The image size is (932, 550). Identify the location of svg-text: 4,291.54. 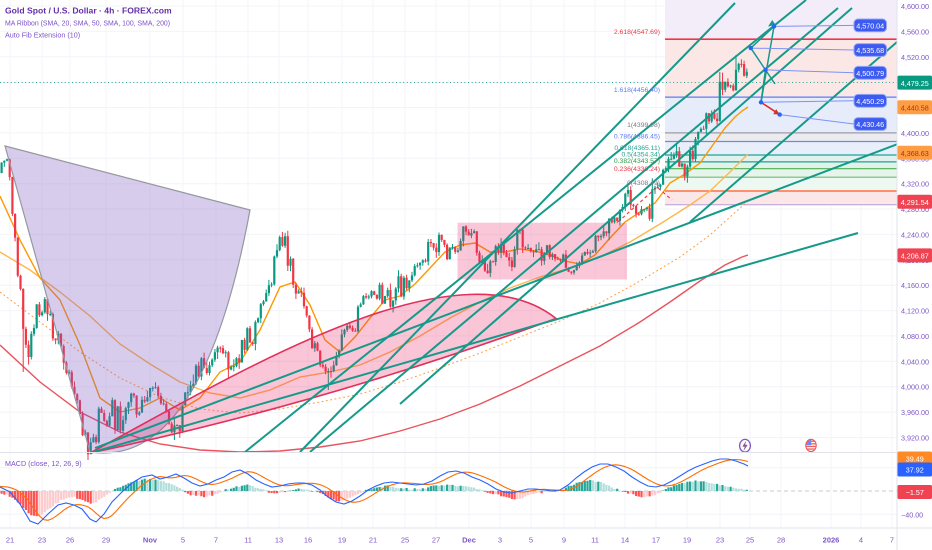
(915, 202).